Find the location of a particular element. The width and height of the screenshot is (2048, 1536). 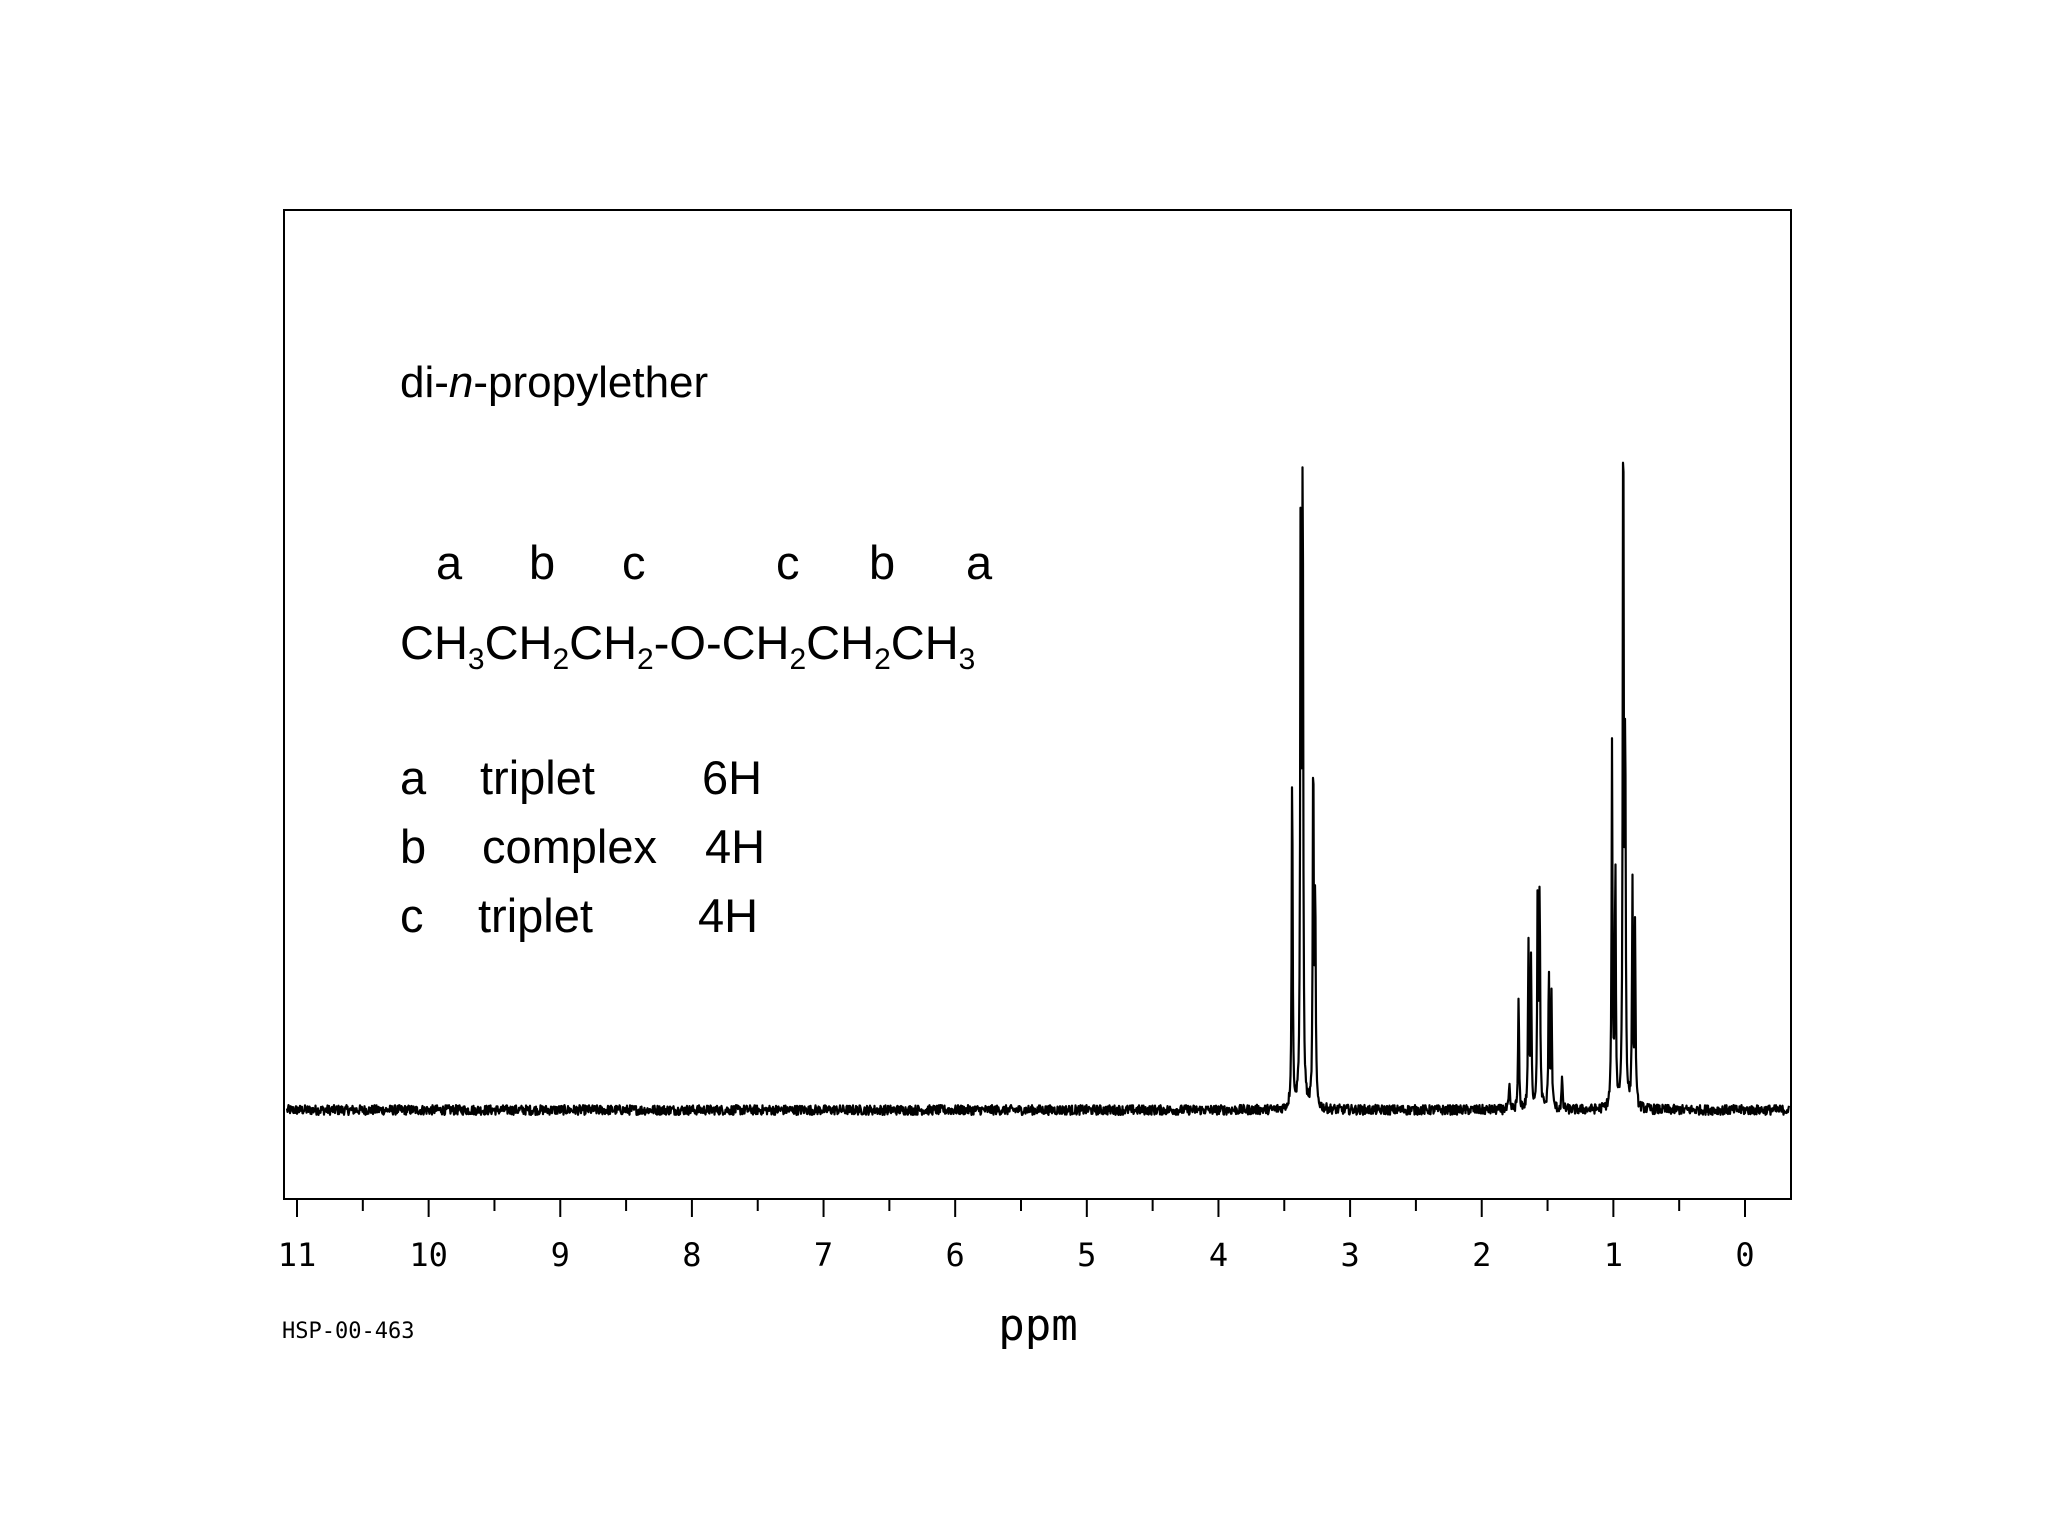

compound-name: di-n-propylether is located at coordinates (554, 382).